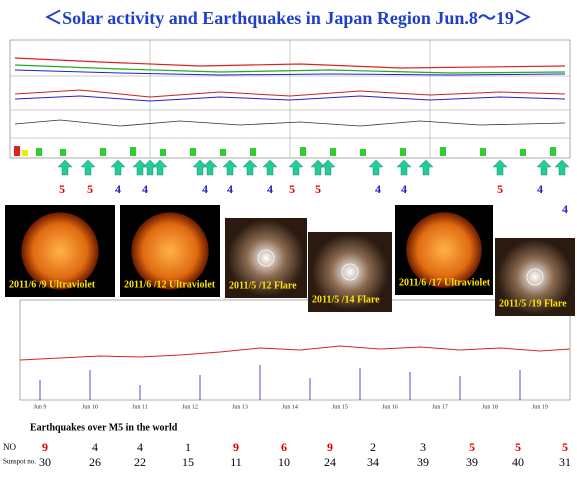 The image size is (577, 478). Describe the element at coordinates (90, 407) in the screenshot. I see `date-label: Jun 10` at that location.